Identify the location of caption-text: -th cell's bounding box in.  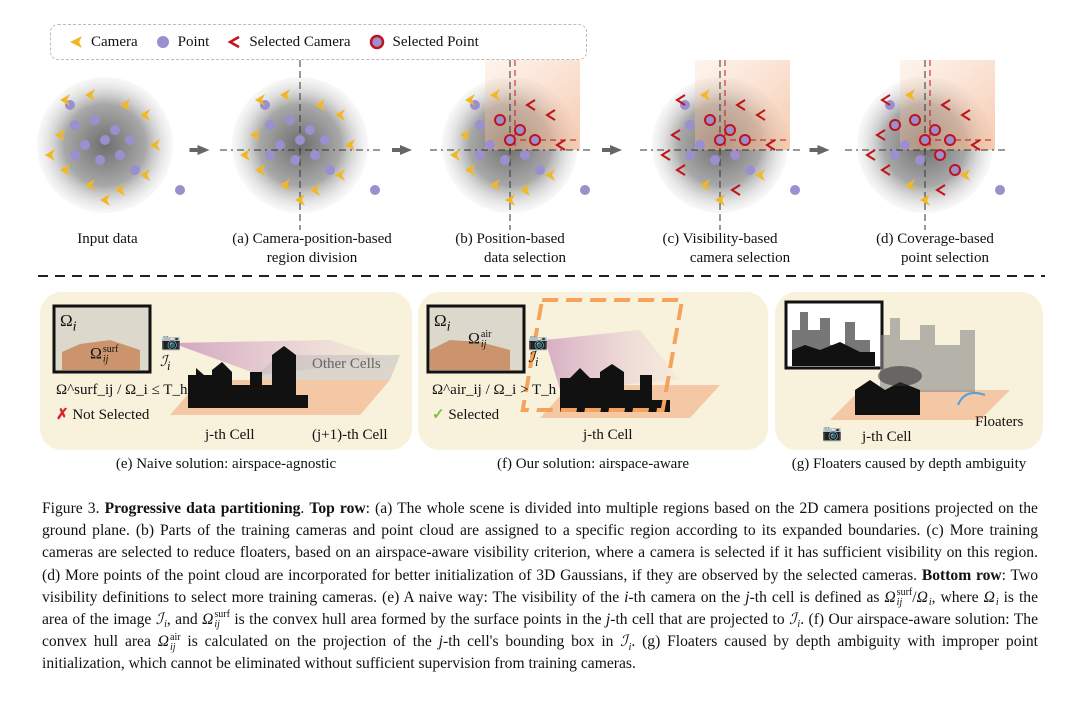
(532, 642).